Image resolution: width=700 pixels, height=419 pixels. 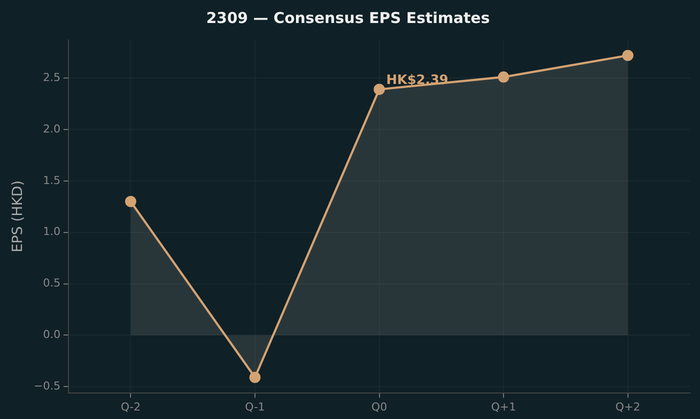 What do you see at coordinates (130, 407) in the screenshot?
I see `x-tick-label: Q-2` at bounding box center [130, 407].